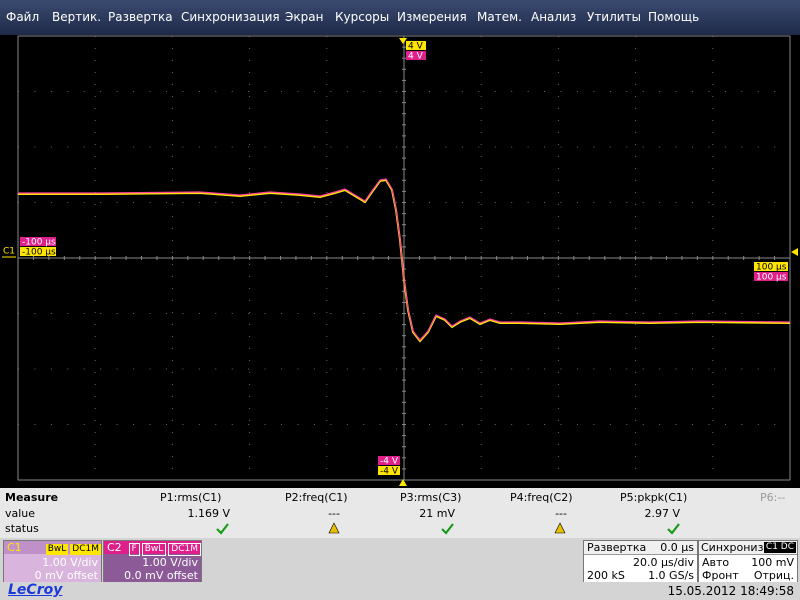  Describe the element at coordinates (677, 547) in the screenshot. I see `timebase-delay: 0.0 µs` at that location.